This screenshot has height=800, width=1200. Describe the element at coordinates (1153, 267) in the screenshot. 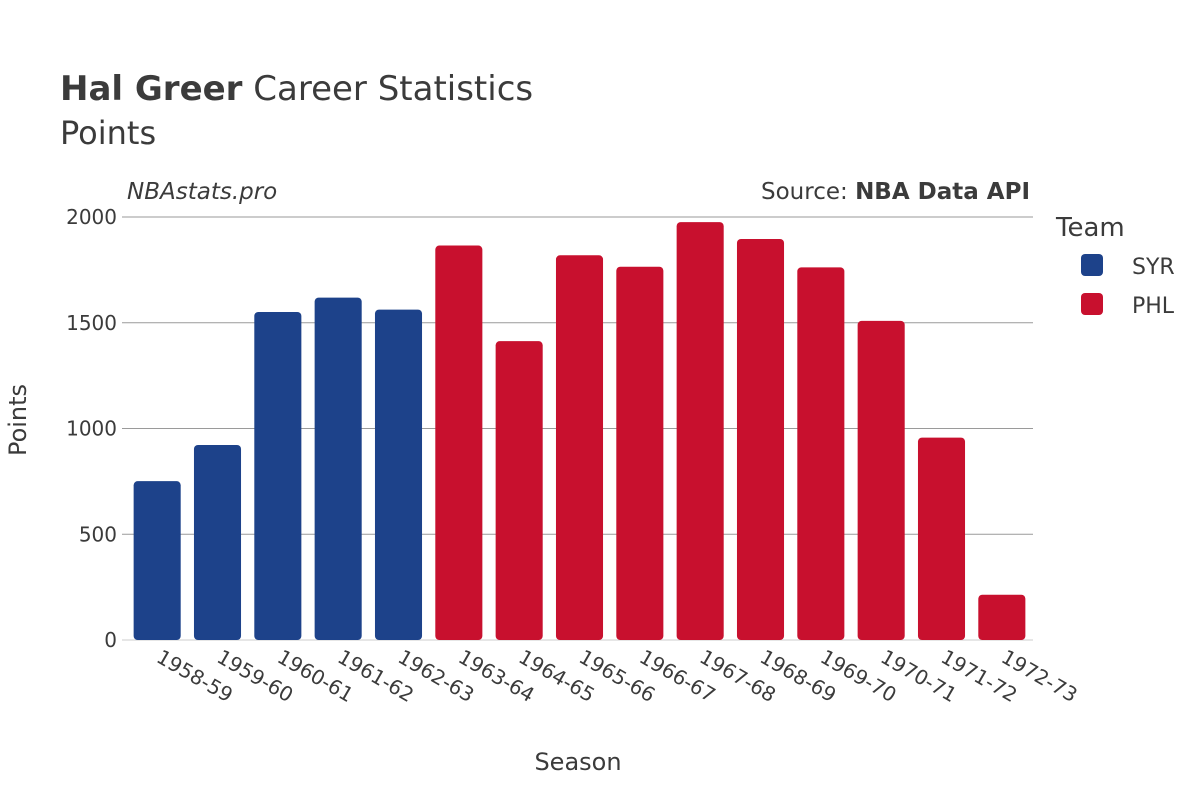

I see `legend-label-syr: SYR` at that location.